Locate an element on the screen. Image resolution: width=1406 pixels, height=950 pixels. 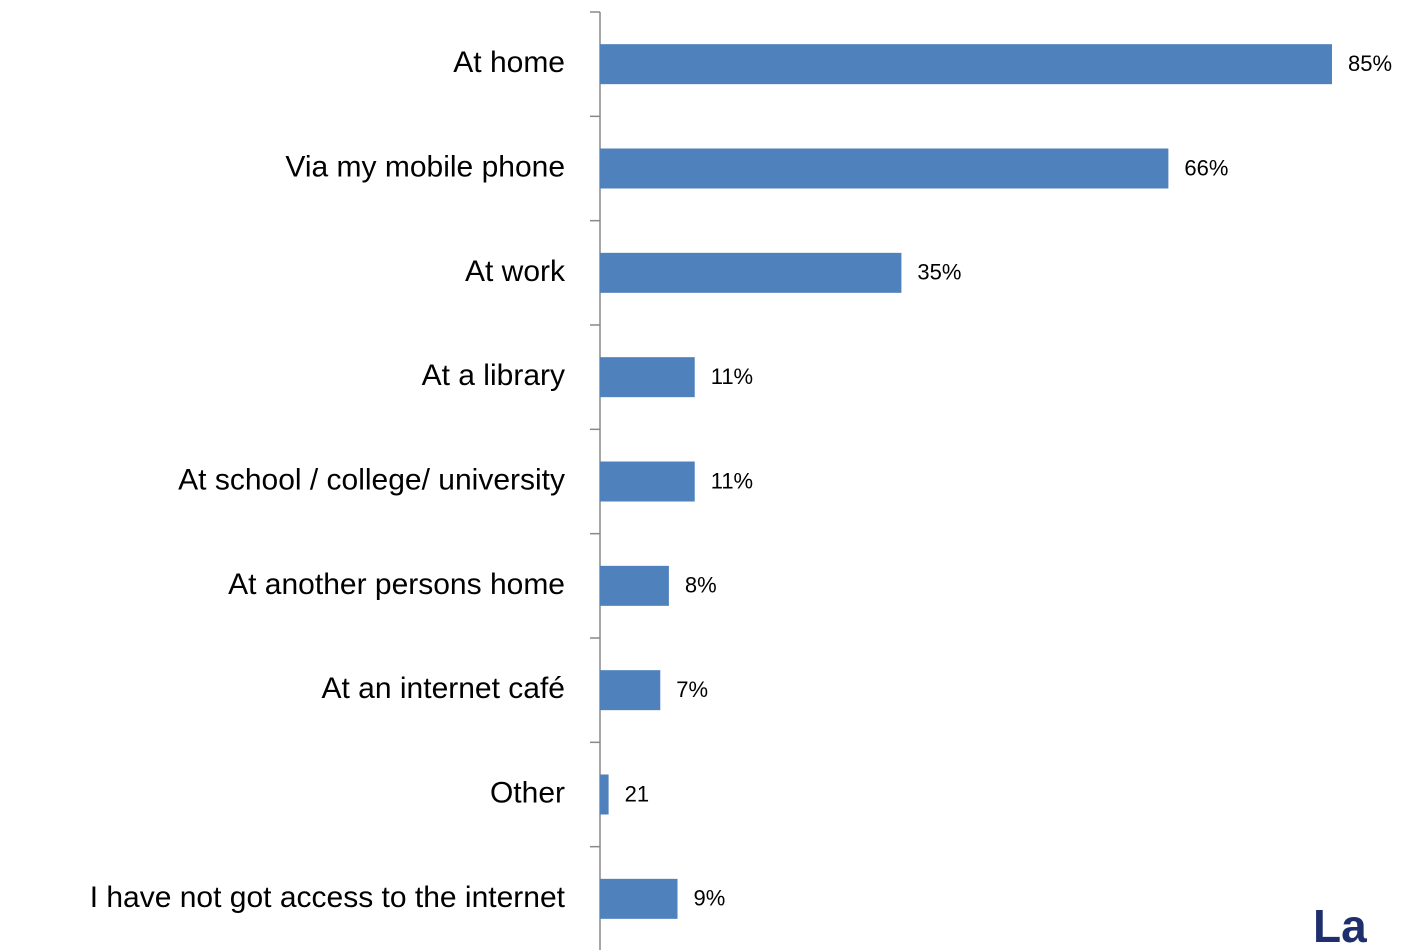
value-label: 85% is located at coordinates (1370, 63).